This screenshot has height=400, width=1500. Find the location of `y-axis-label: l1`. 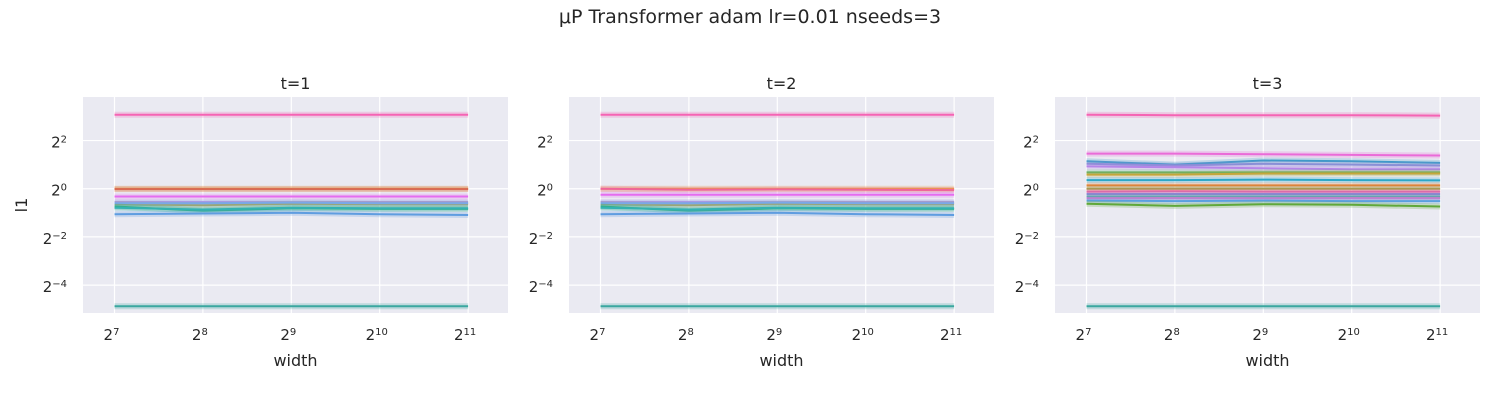

y-axis-label: l1 is located at coordinates (21, 205).